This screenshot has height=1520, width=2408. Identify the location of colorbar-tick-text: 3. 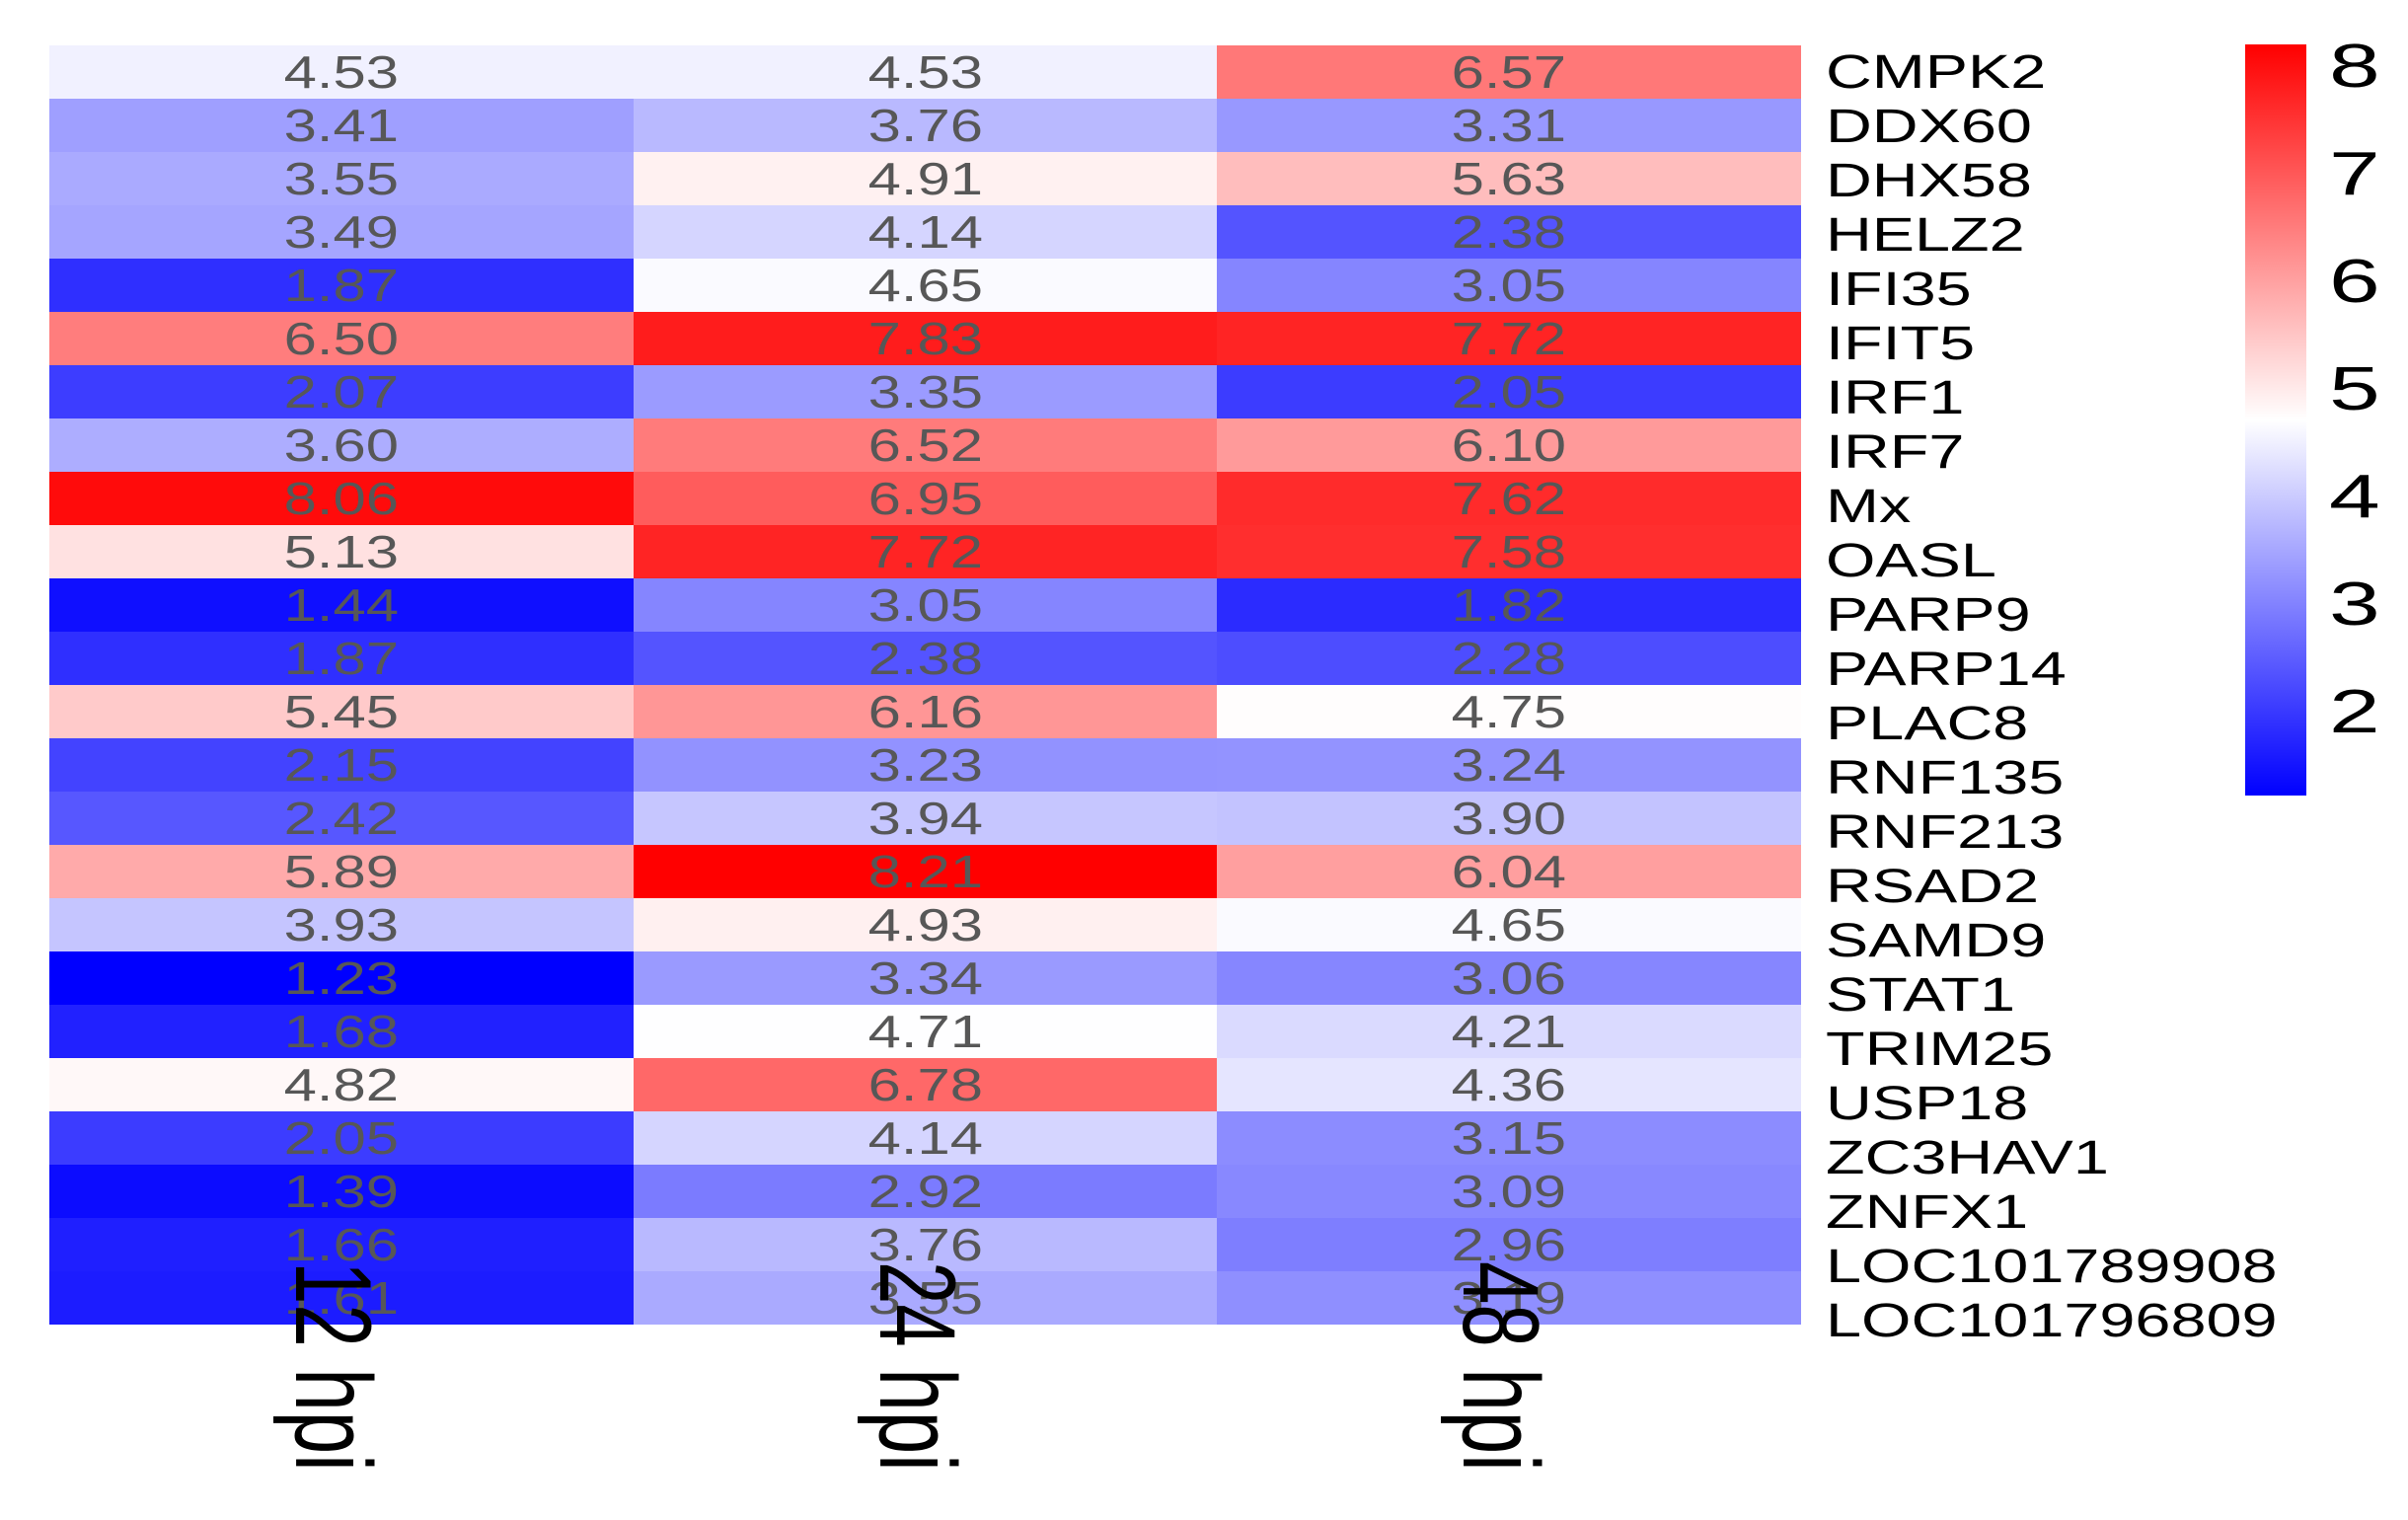
(2355, 605).